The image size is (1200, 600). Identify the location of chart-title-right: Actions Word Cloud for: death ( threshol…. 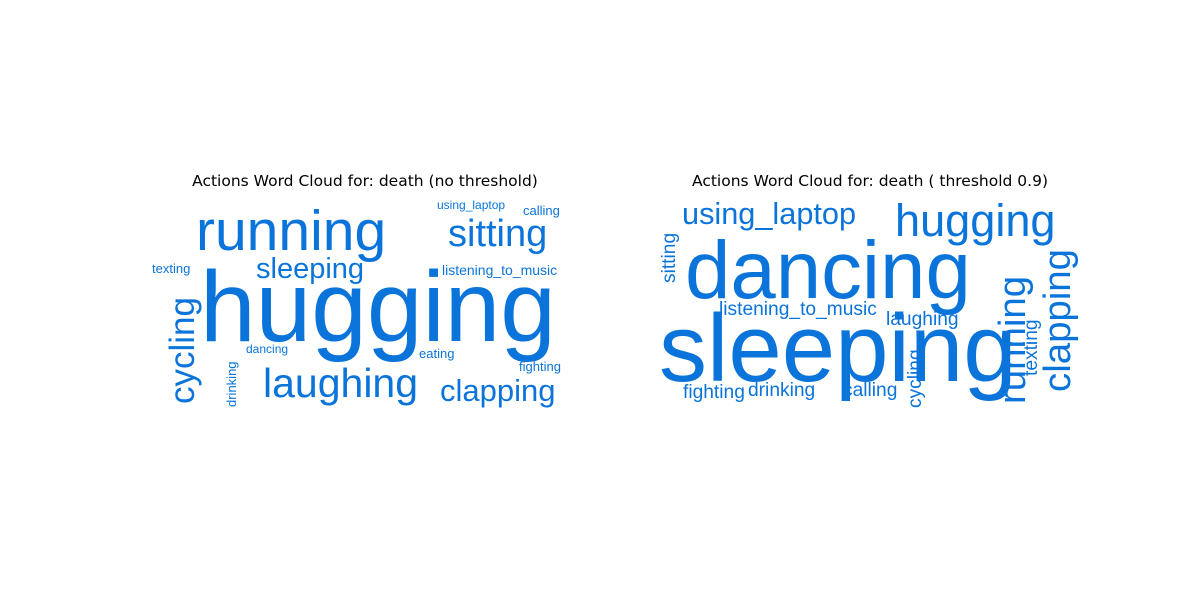
(869, 181).